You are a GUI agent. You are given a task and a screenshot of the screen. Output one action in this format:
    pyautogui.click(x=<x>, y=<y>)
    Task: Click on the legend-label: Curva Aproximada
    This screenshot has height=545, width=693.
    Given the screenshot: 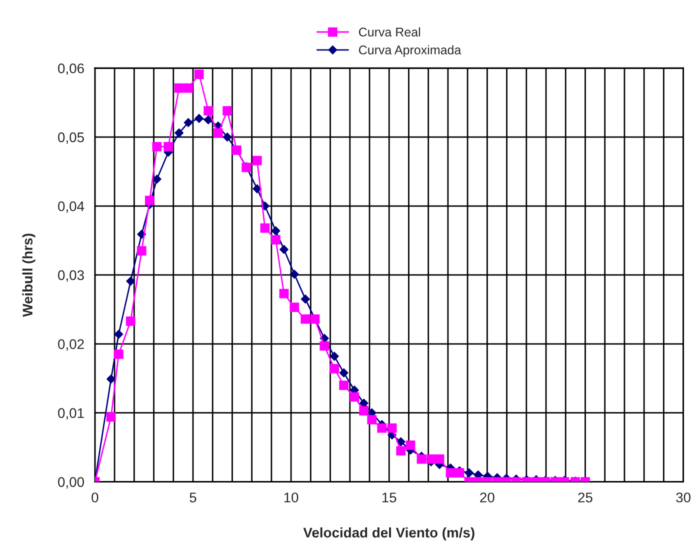 What is the action you would take?
    pyautogui.click(x=410, y=51)
    